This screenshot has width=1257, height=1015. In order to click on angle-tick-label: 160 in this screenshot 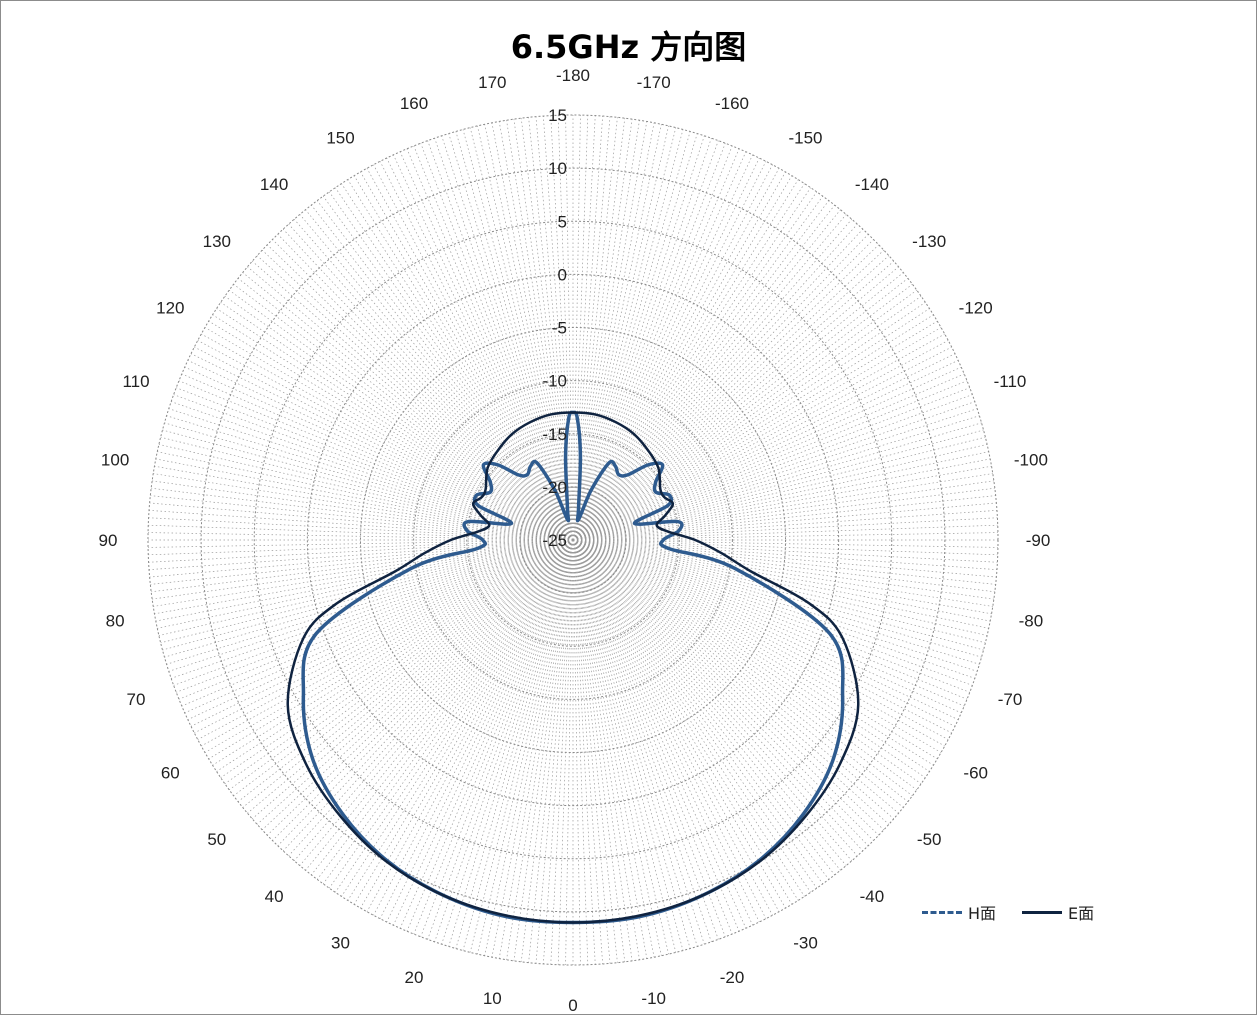, I will do `click(414, 103)`.